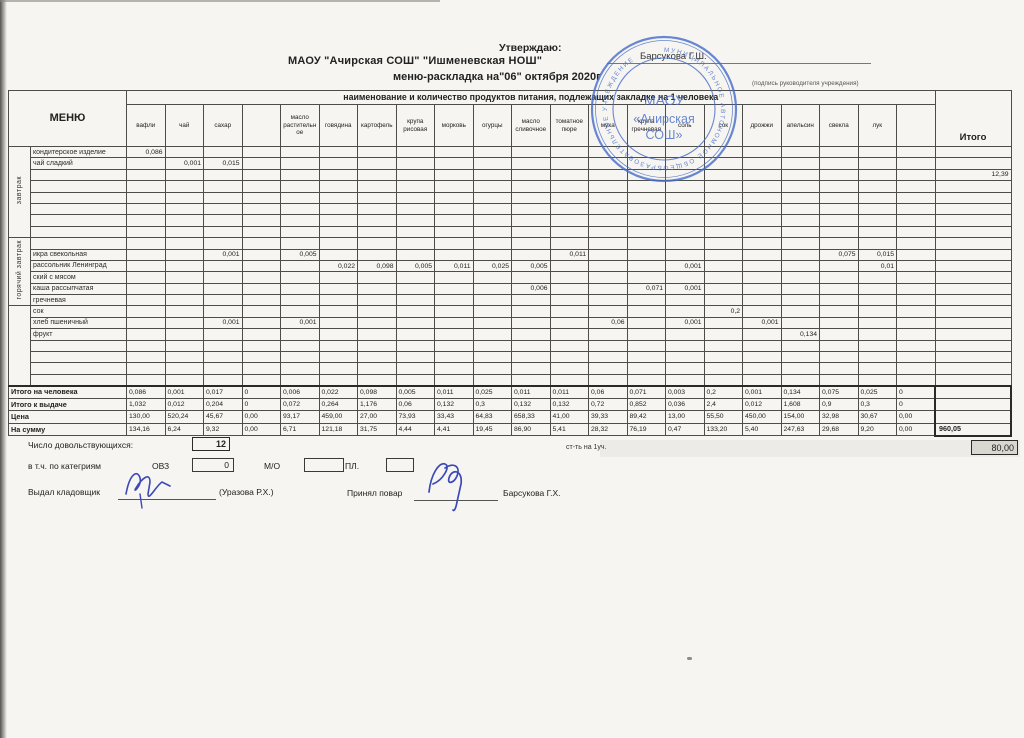 The image size is (1024, 738). What do you see at coordinates (81, 445) in the screenshot?
I see `beneficiaries-label: Число довольствующихся:` at bounding box center [81, 445].